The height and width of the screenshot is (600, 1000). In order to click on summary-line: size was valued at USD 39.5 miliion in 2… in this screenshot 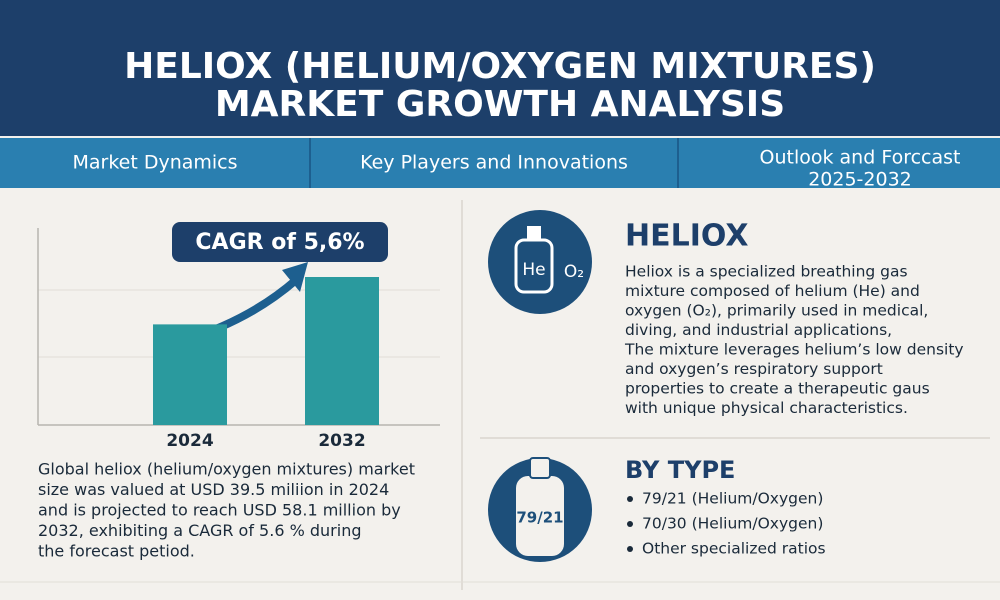, I will do `click(213, 489)`.